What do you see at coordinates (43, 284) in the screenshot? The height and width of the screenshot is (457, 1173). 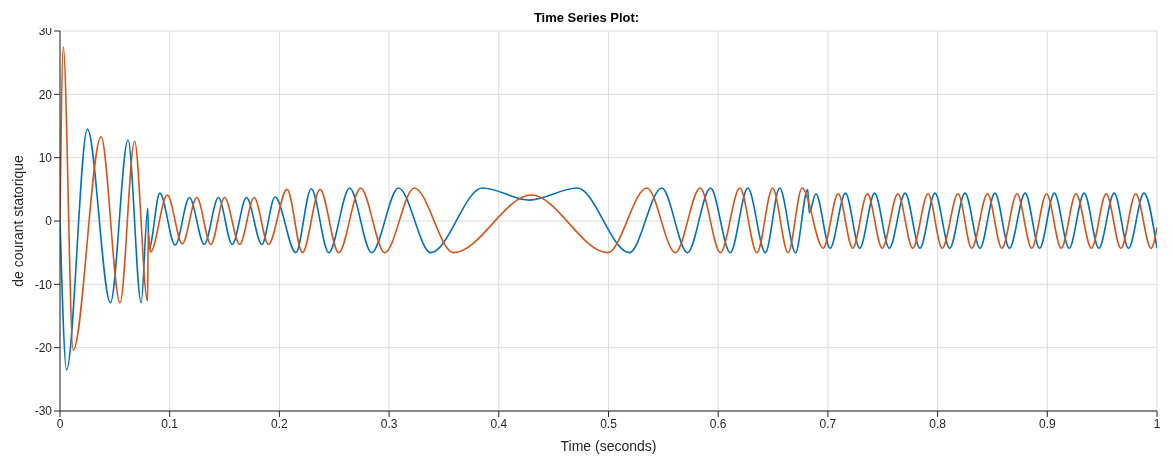 I see `y-tick-label: -10` at bounding box center [43, 284].